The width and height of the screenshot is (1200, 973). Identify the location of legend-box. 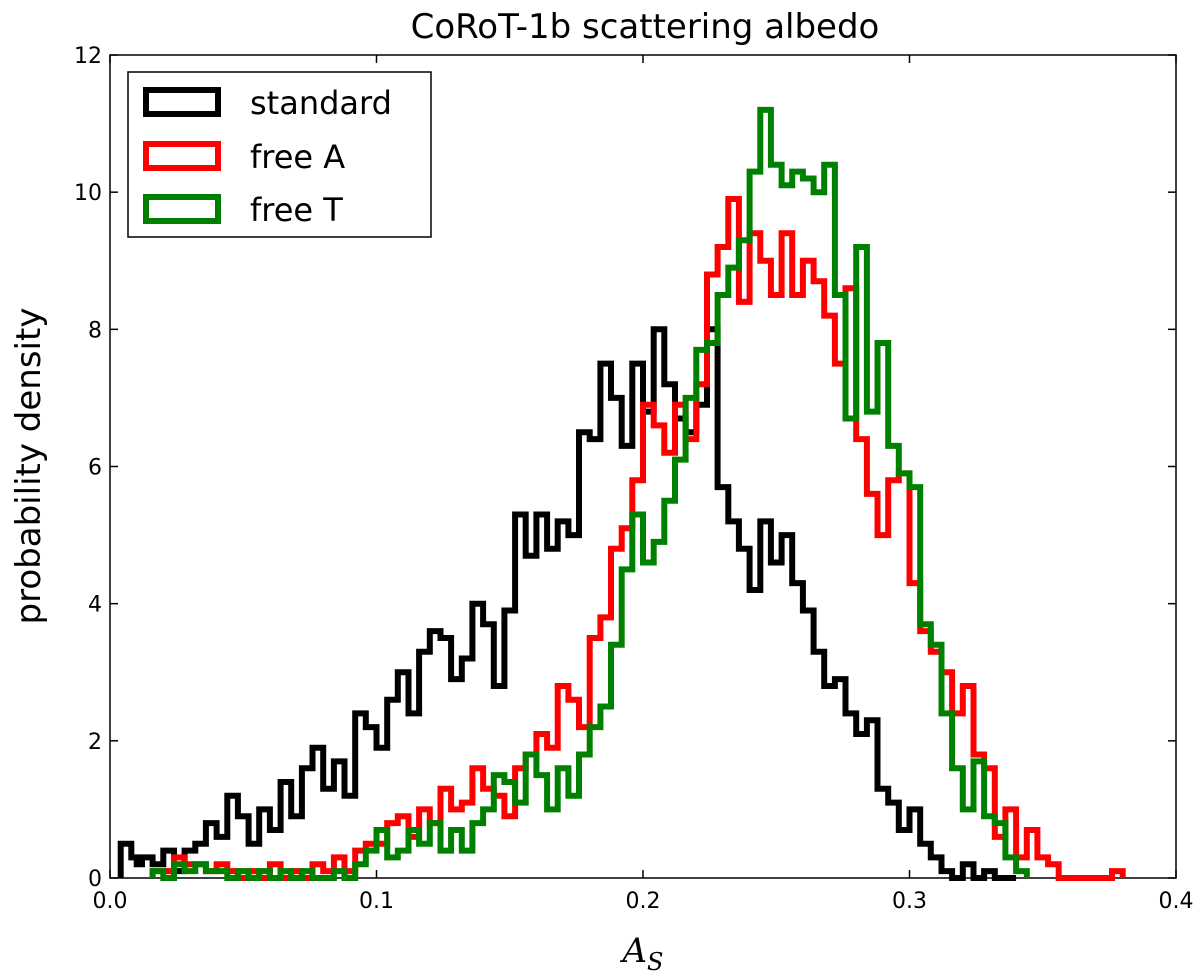
(279, 154).